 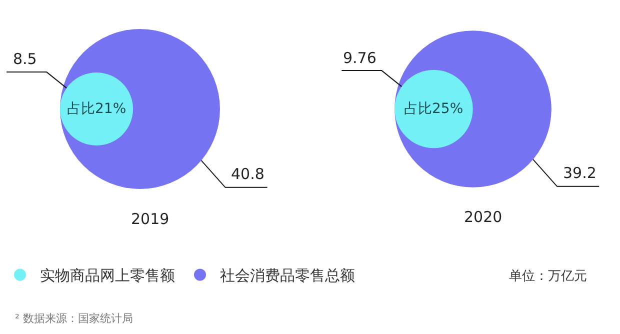 I want to click on data-label: 40.8, so click(x=247, y=174).